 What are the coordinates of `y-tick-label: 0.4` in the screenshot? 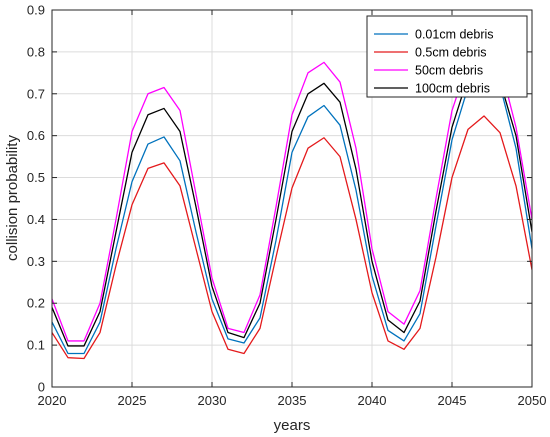 It's located at (36, 219).